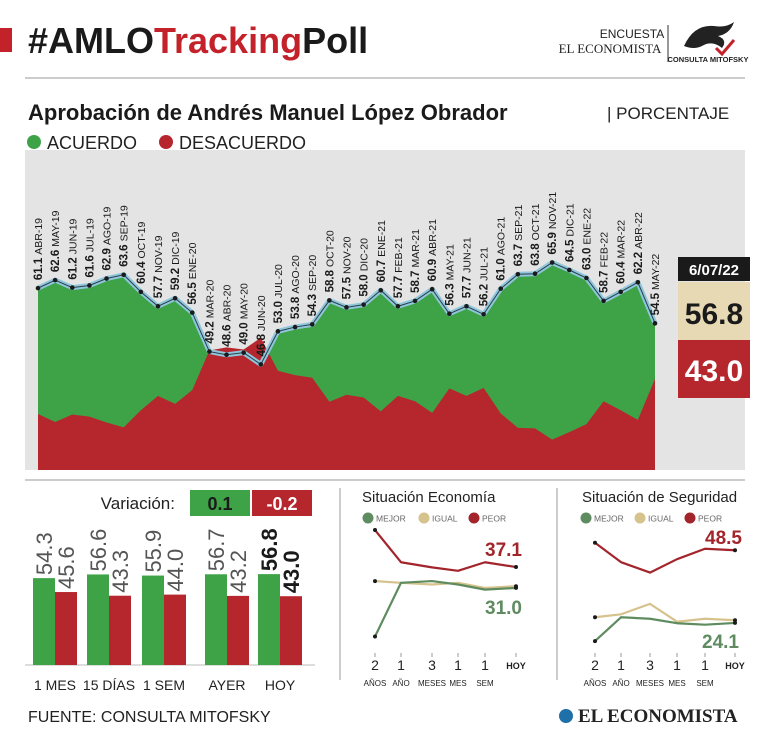 Image resolution: width=768 pixels, height=737 pixels. Describe the element at coordinates (44, 553) in the screenshot. I see `bar-label: 54.3` at that location.